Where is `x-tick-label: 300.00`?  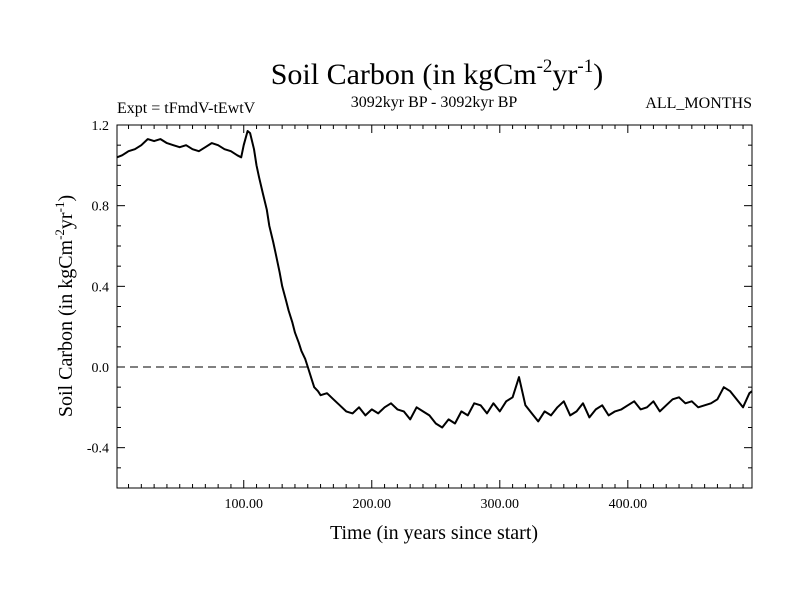 x-tick-label: 300.00 is located at coordinates (500, 504).